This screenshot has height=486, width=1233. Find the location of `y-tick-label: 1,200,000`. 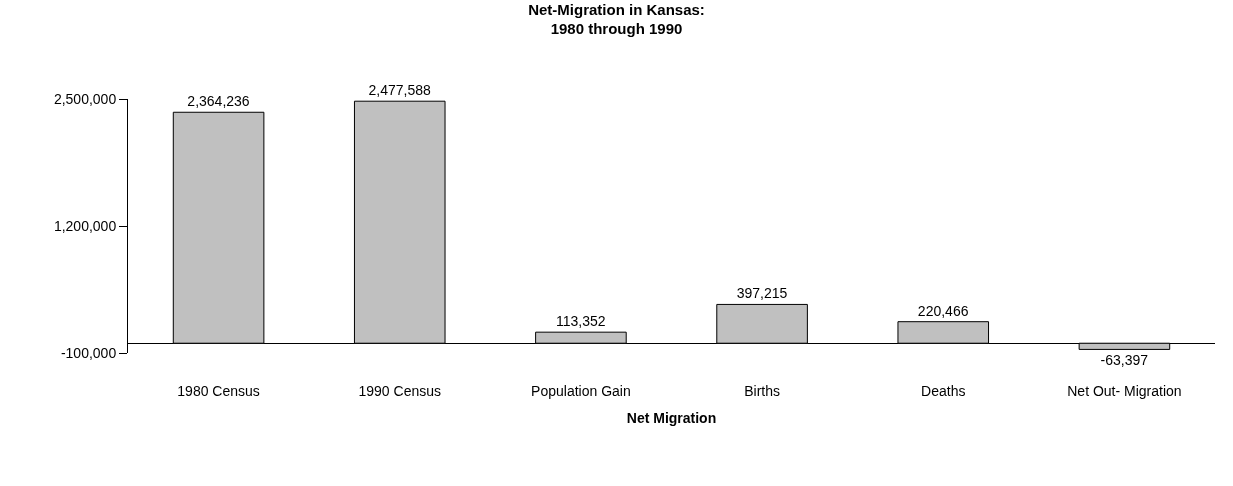

y-tick-label: 1,200,000 is located at coordinates (85, 225).